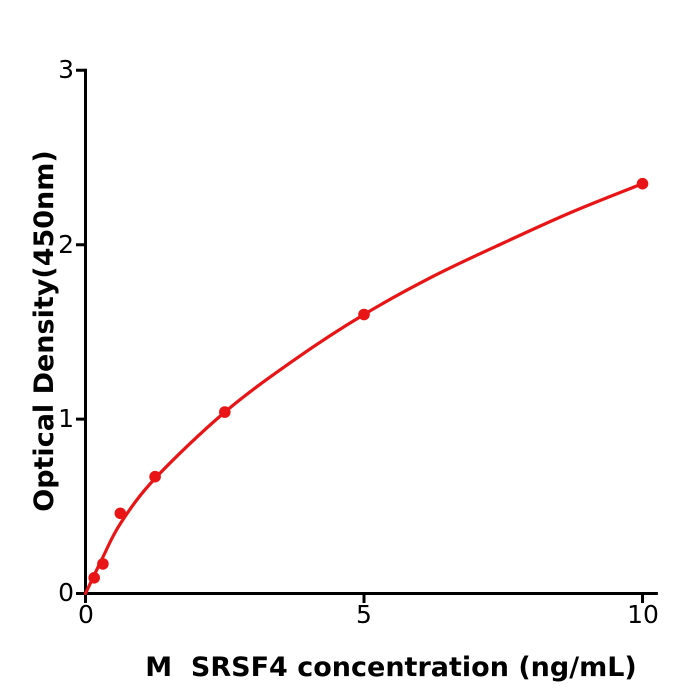 Image resolution: width=700 pixels, height=700 pixels. I want to click on x-tick-label-5: 5, so click(364, 614).